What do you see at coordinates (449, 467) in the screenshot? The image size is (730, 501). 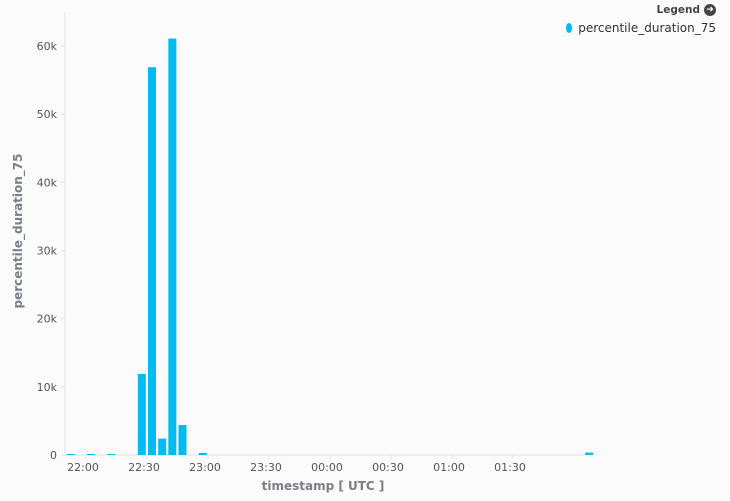 I see `x-tick-label: 01:00` at bounding box center [449, 467].